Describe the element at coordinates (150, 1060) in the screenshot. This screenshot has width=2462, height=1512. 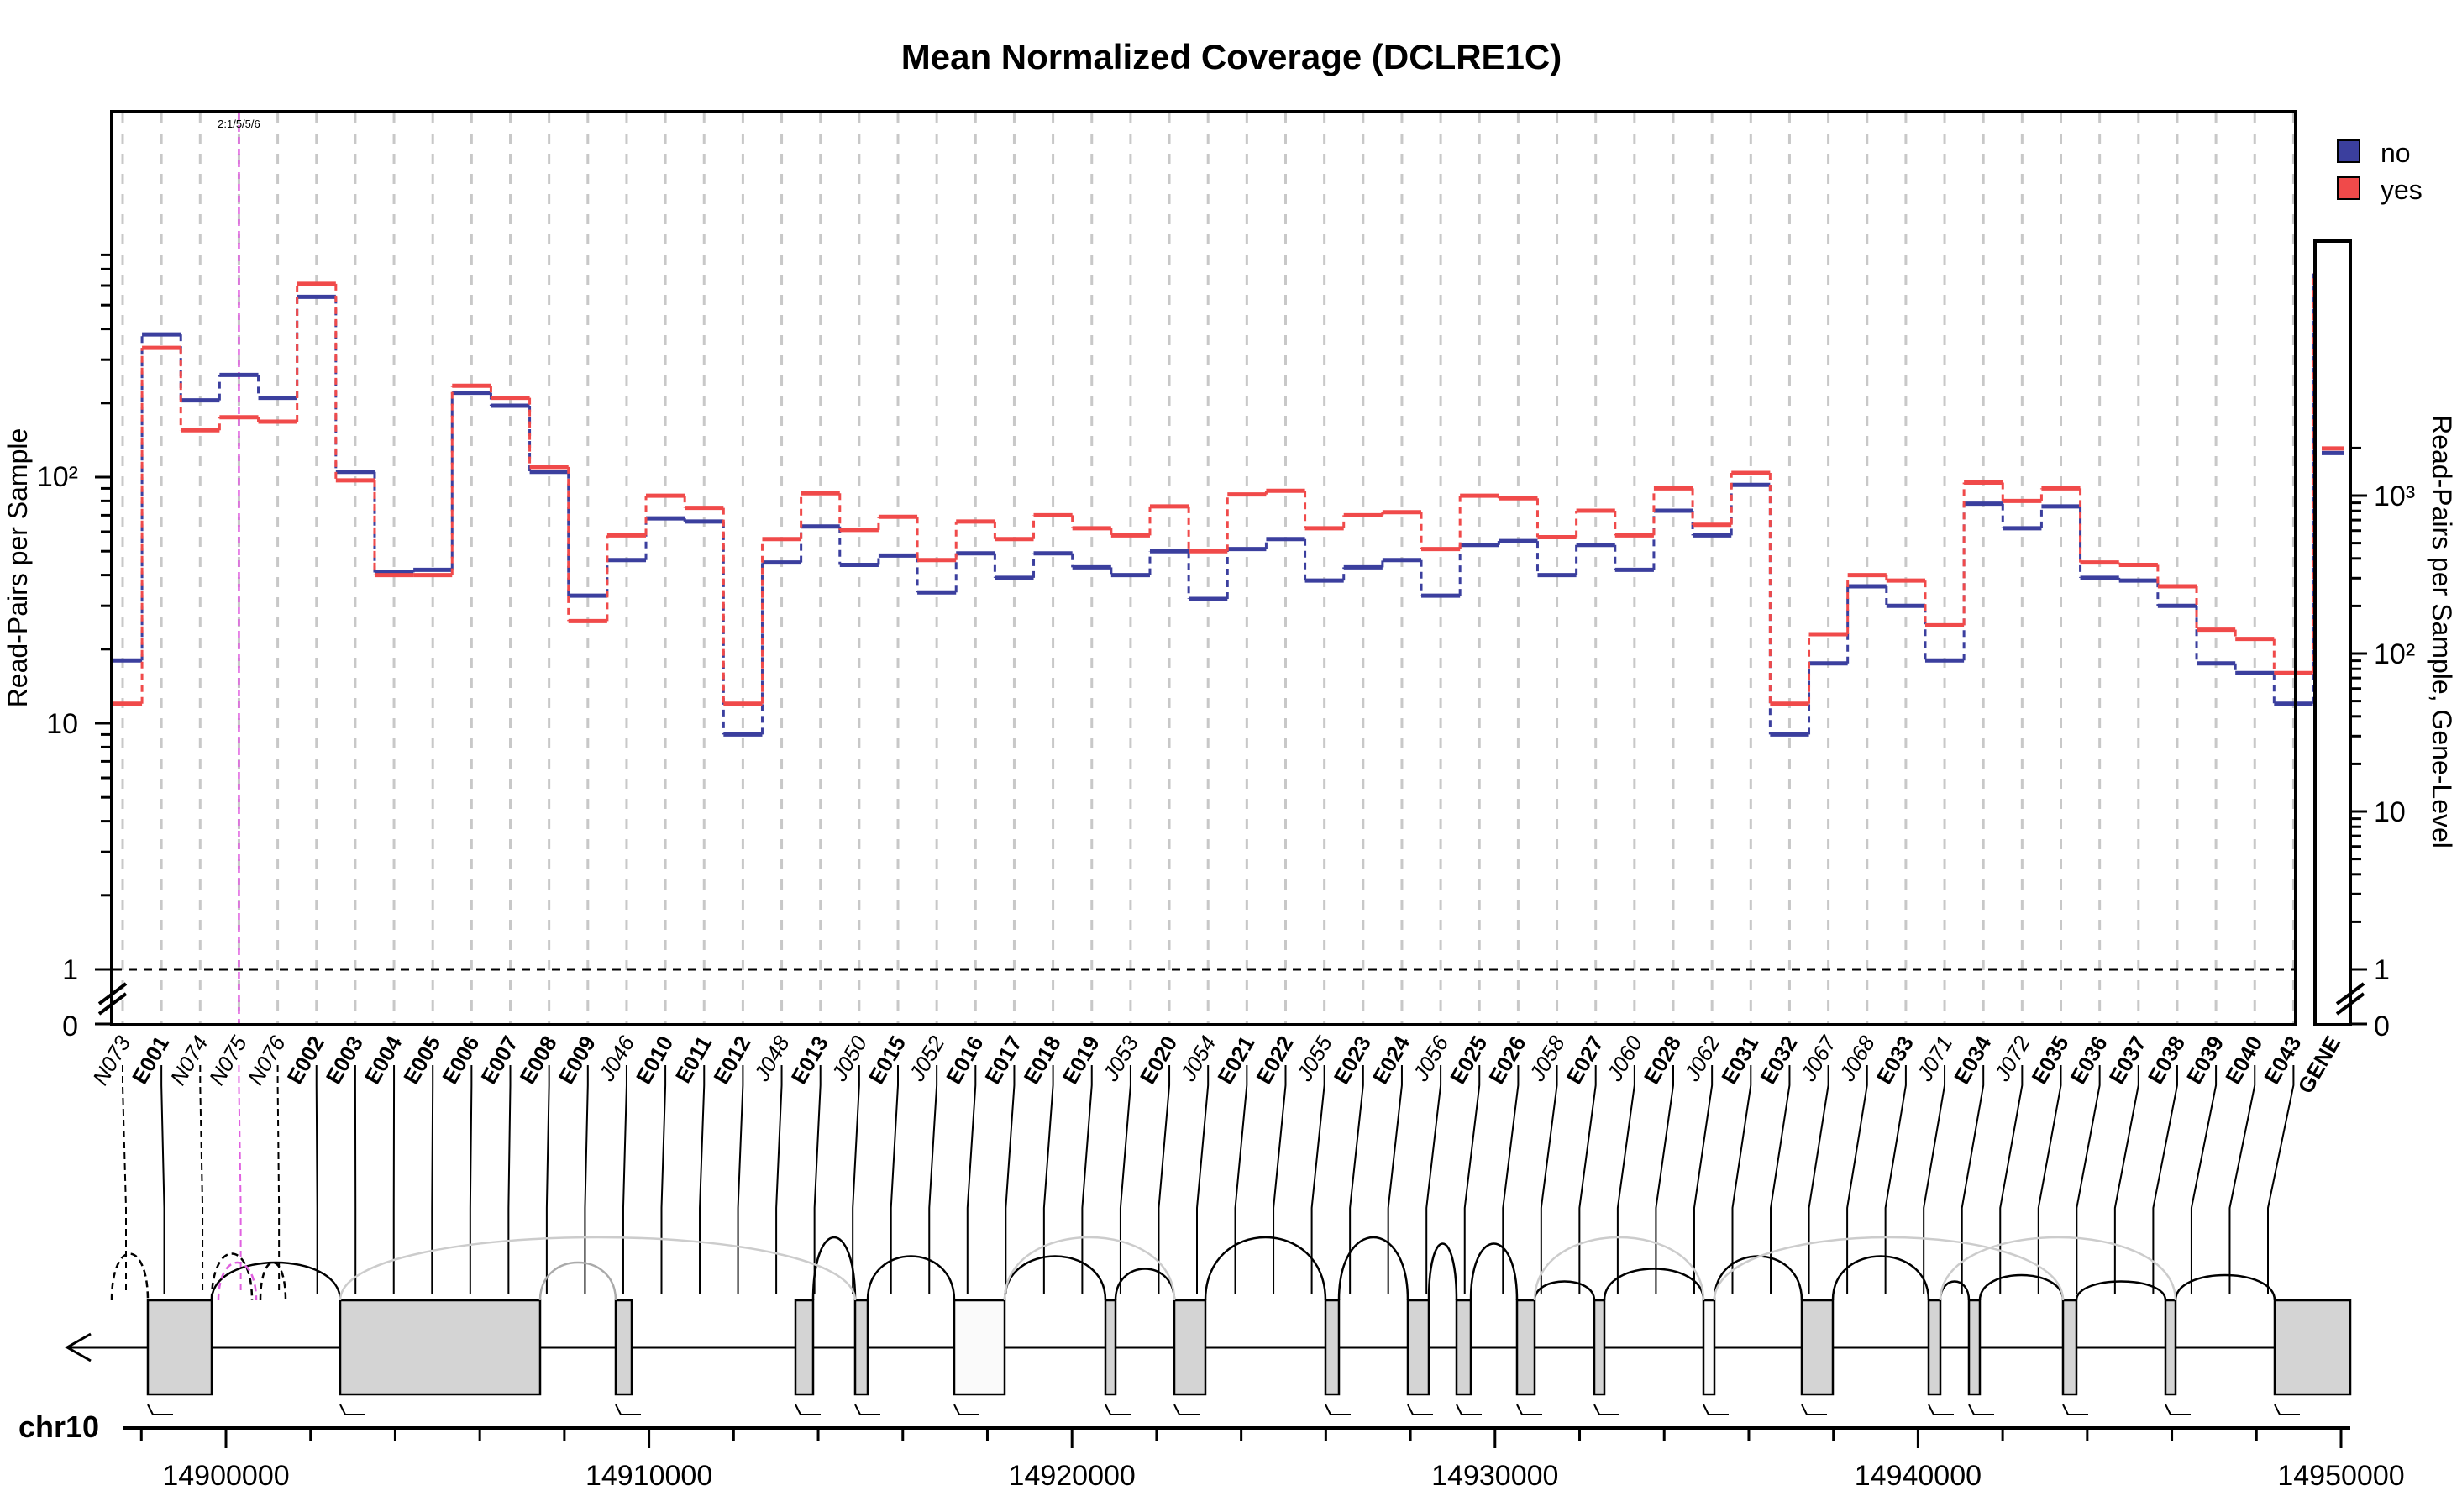
I see `feature-label-E001: E001` at that location.